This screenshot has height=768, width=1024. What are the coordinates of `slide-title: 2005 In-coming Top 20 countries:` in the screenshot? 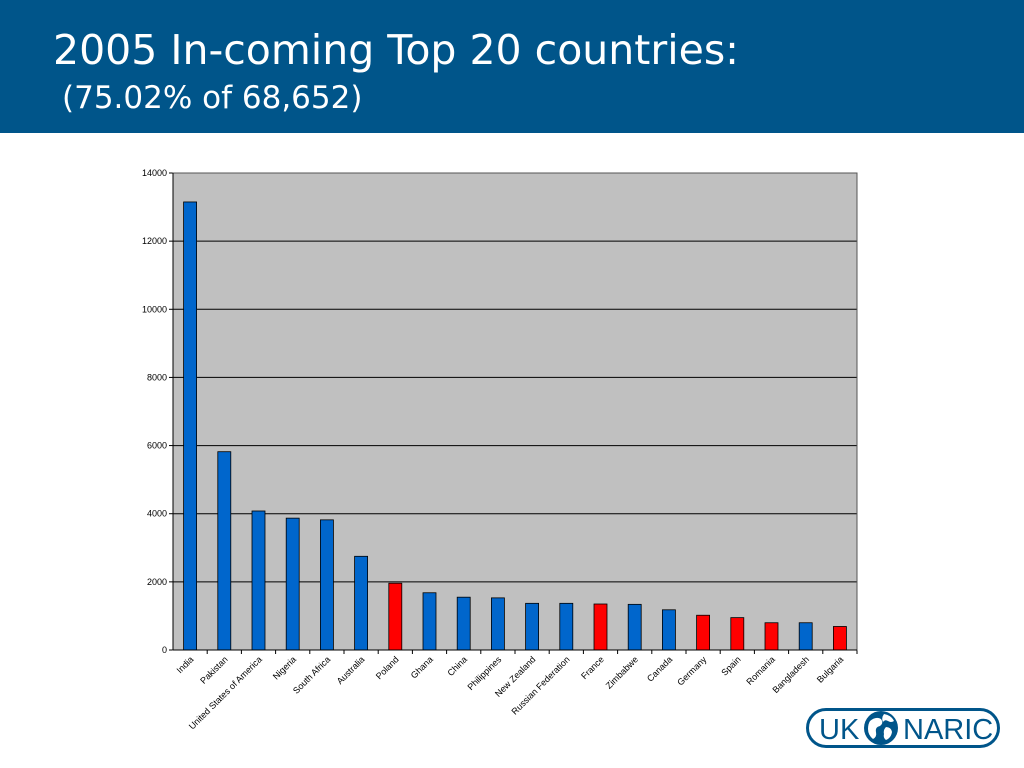 It's located at (396, 50).